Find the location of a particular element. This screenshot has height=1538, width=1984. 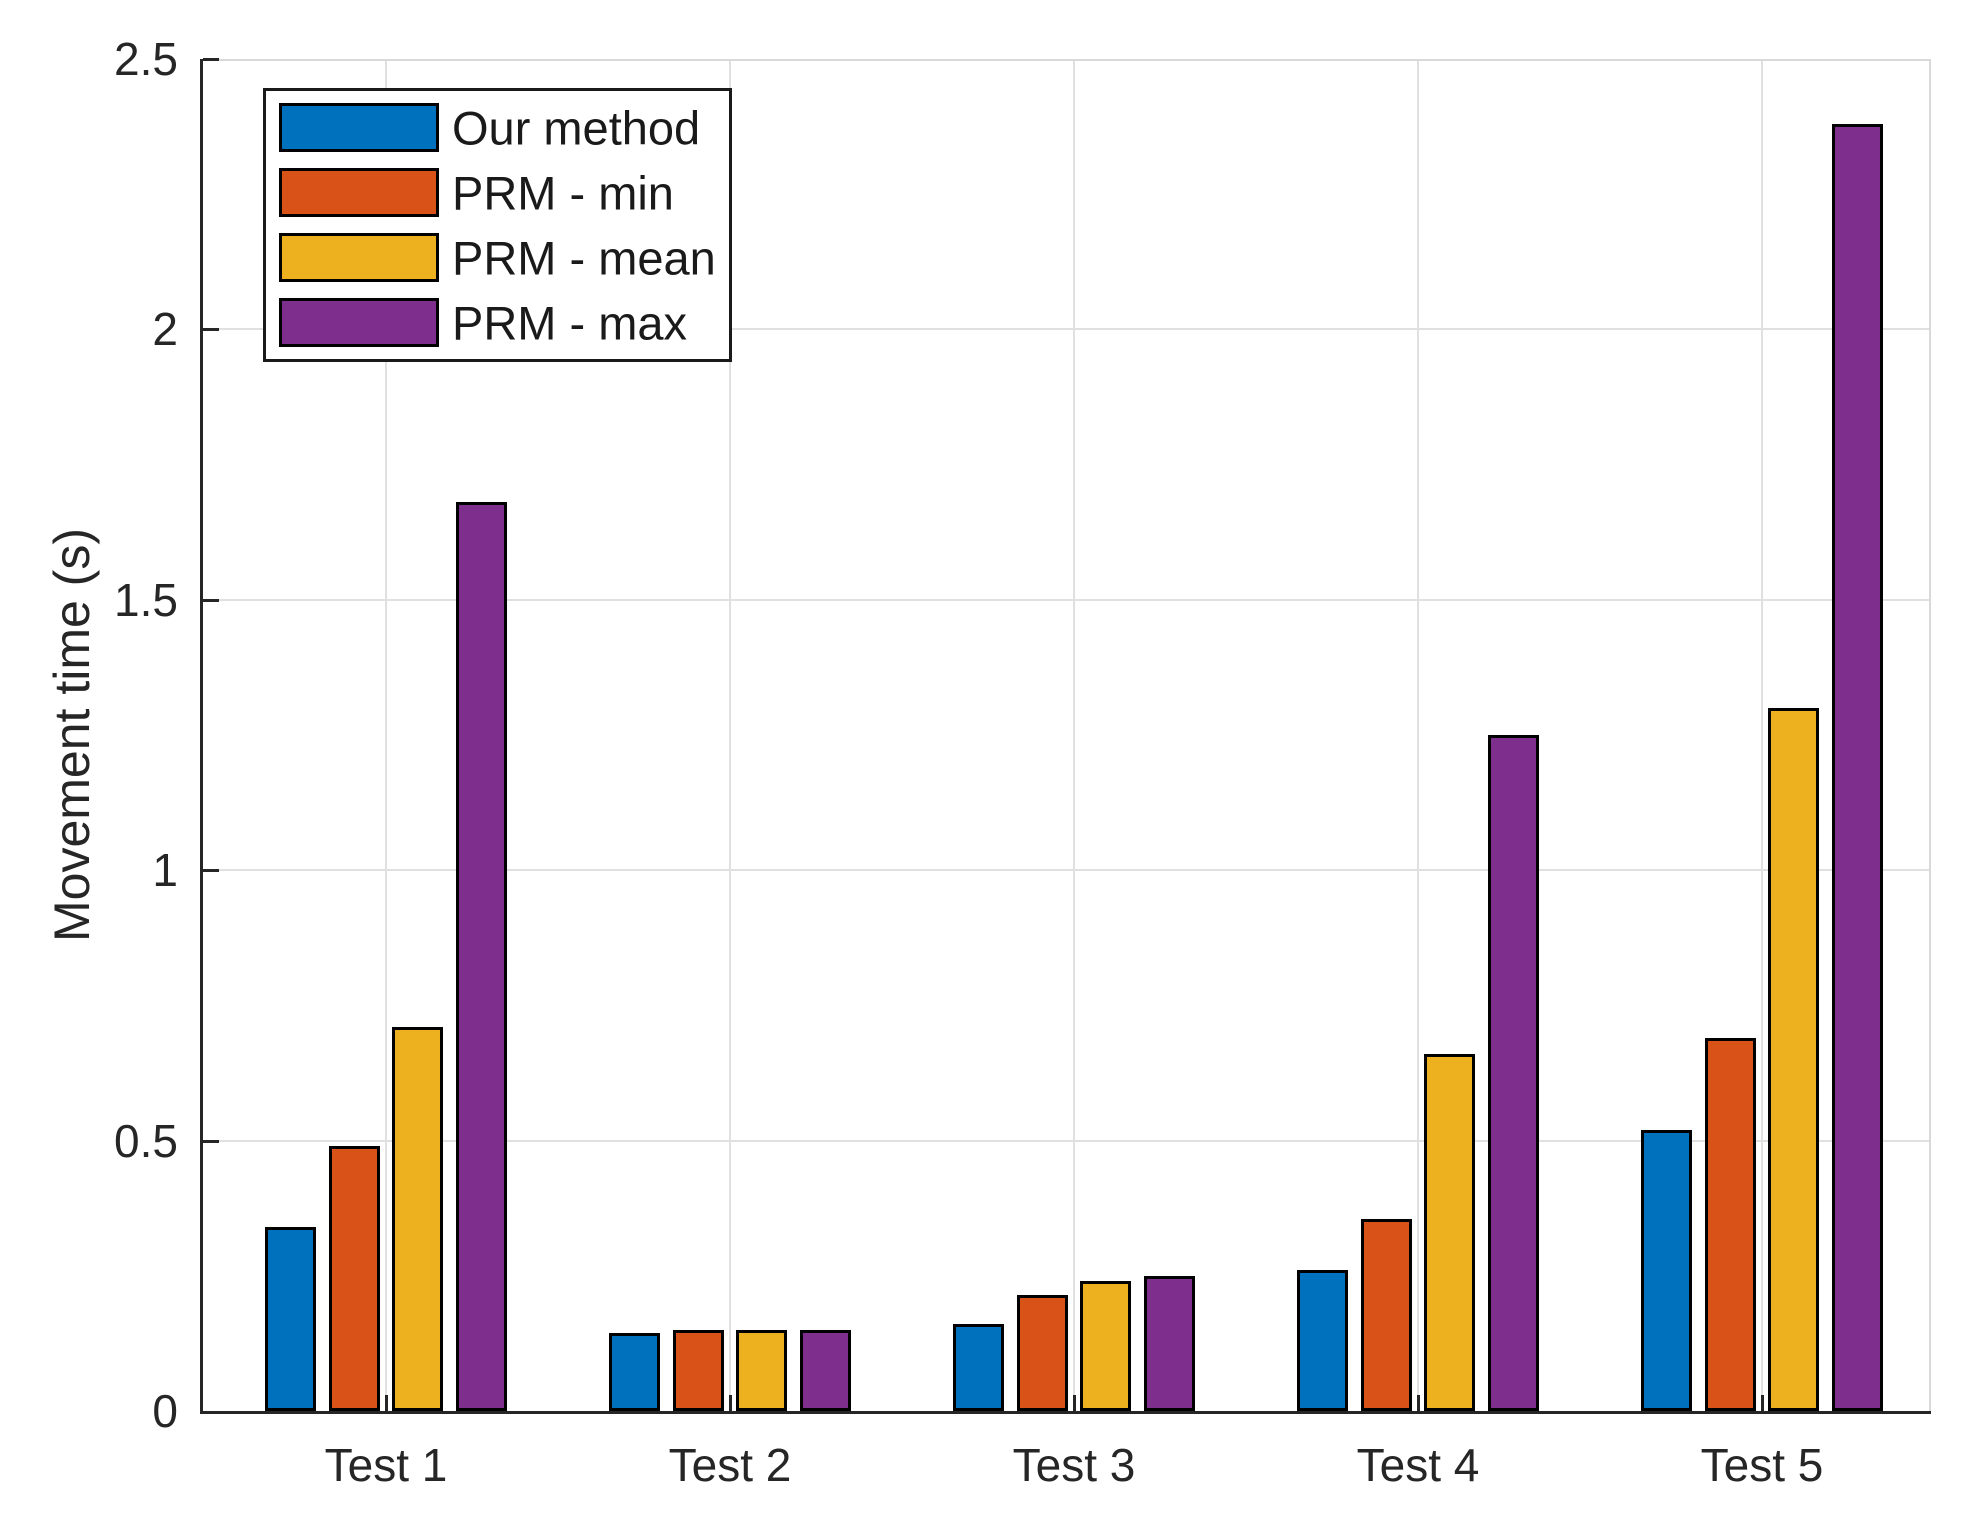

x-tick-label-test-1: Test 1 is located at coordinates (386, 1465).